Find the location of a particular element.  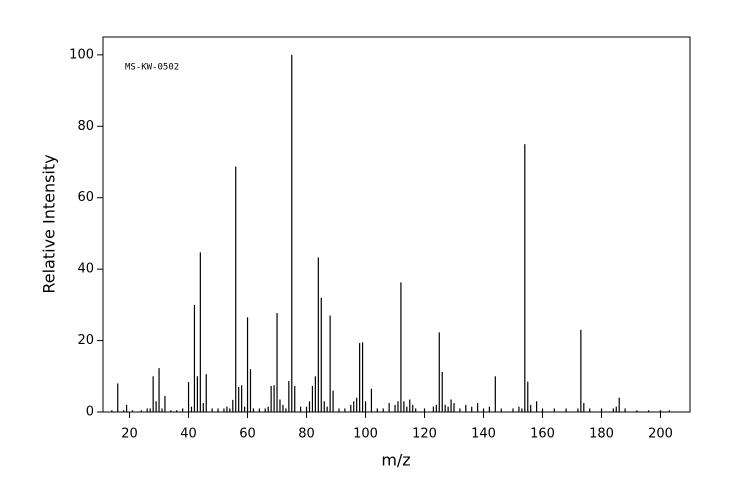

x-tick-label: 140 is located at coordinates (483, 434).